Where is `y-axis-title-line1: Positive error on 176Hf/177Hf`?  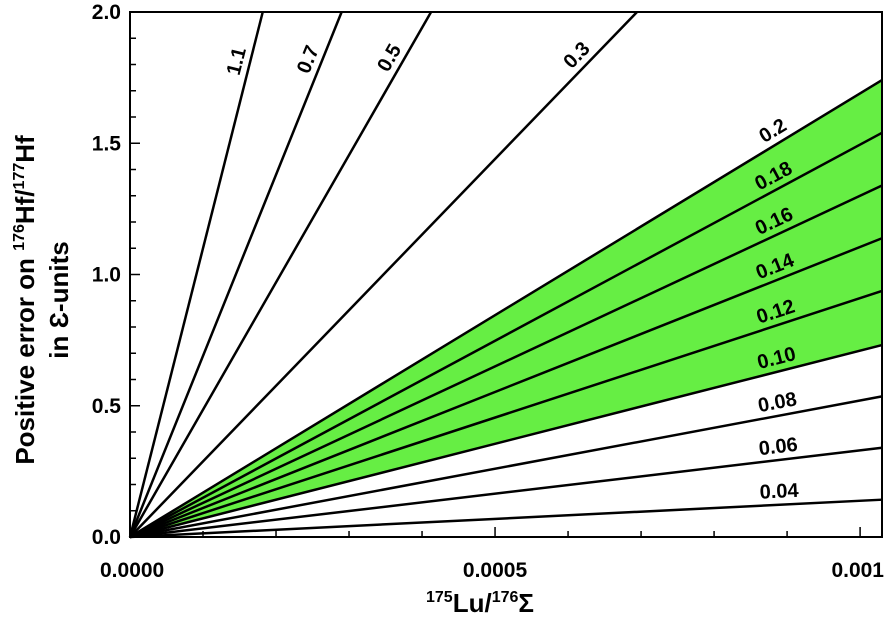
y-axis-title-line1: Positive error on 176Hf/177Hf is located at coordinates (25, 300).